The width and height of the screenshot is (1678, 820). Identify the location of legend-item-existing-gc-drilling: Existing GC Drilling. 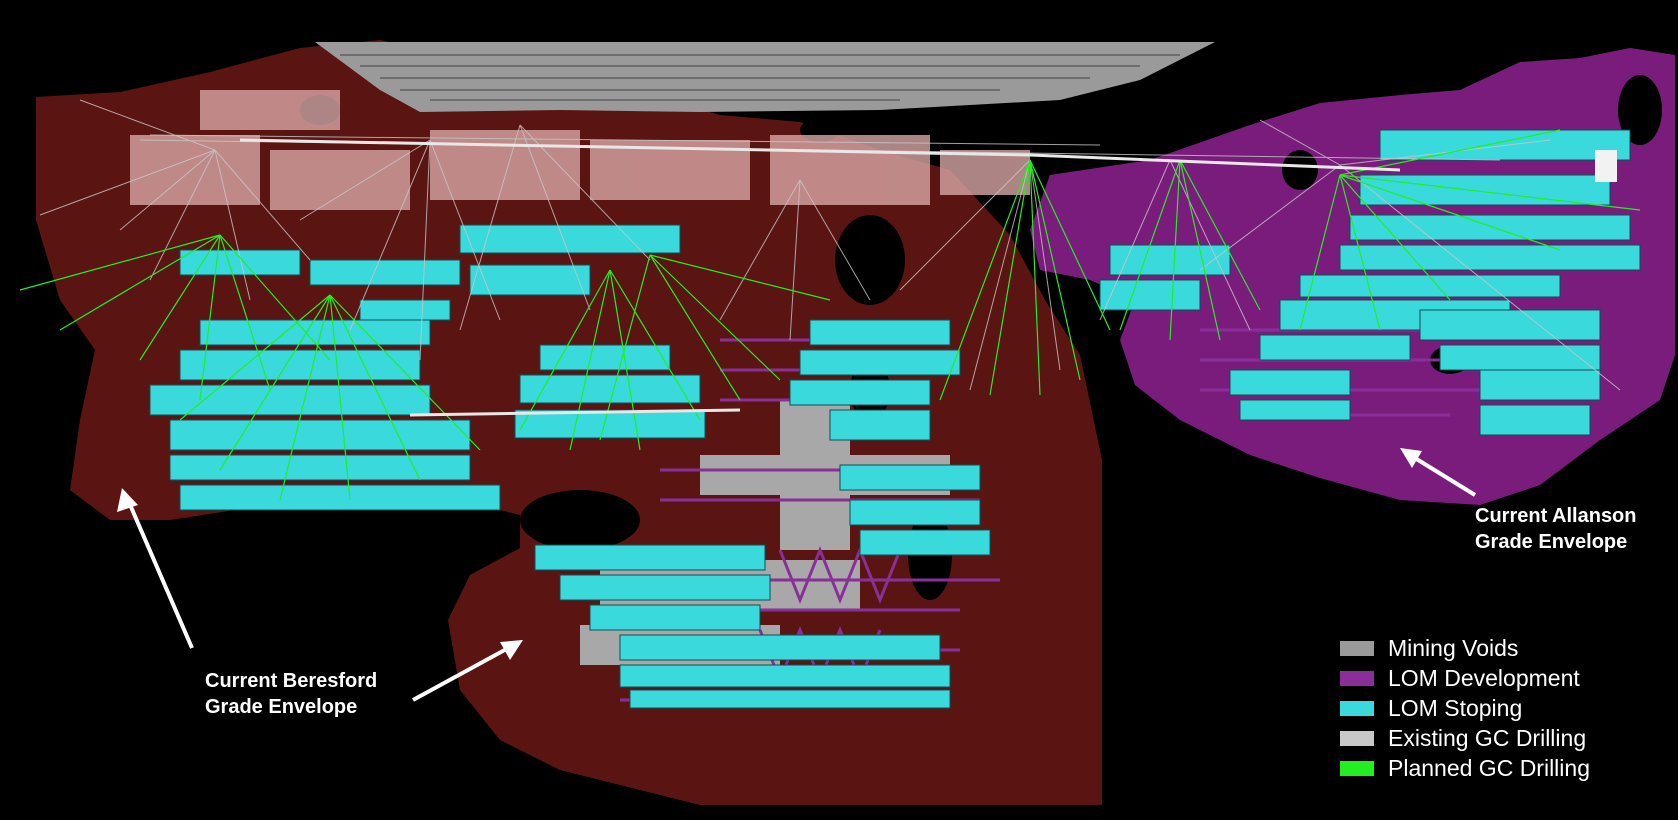
(1465, 738).